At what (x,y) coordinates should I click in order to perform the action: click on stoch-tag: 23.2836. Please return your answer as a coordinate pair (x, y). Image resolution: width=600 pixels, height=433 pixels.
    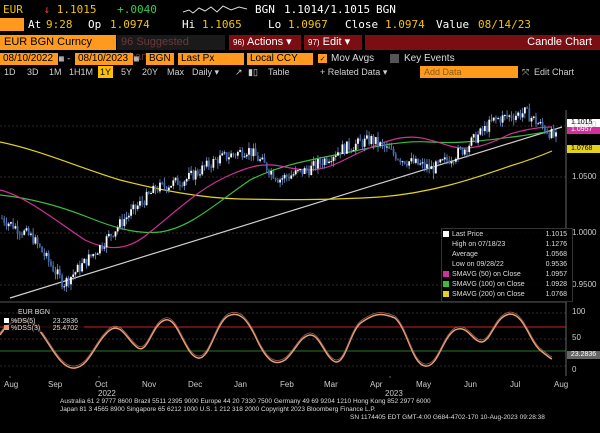
    Looking at the image, I should click on (583, 355).